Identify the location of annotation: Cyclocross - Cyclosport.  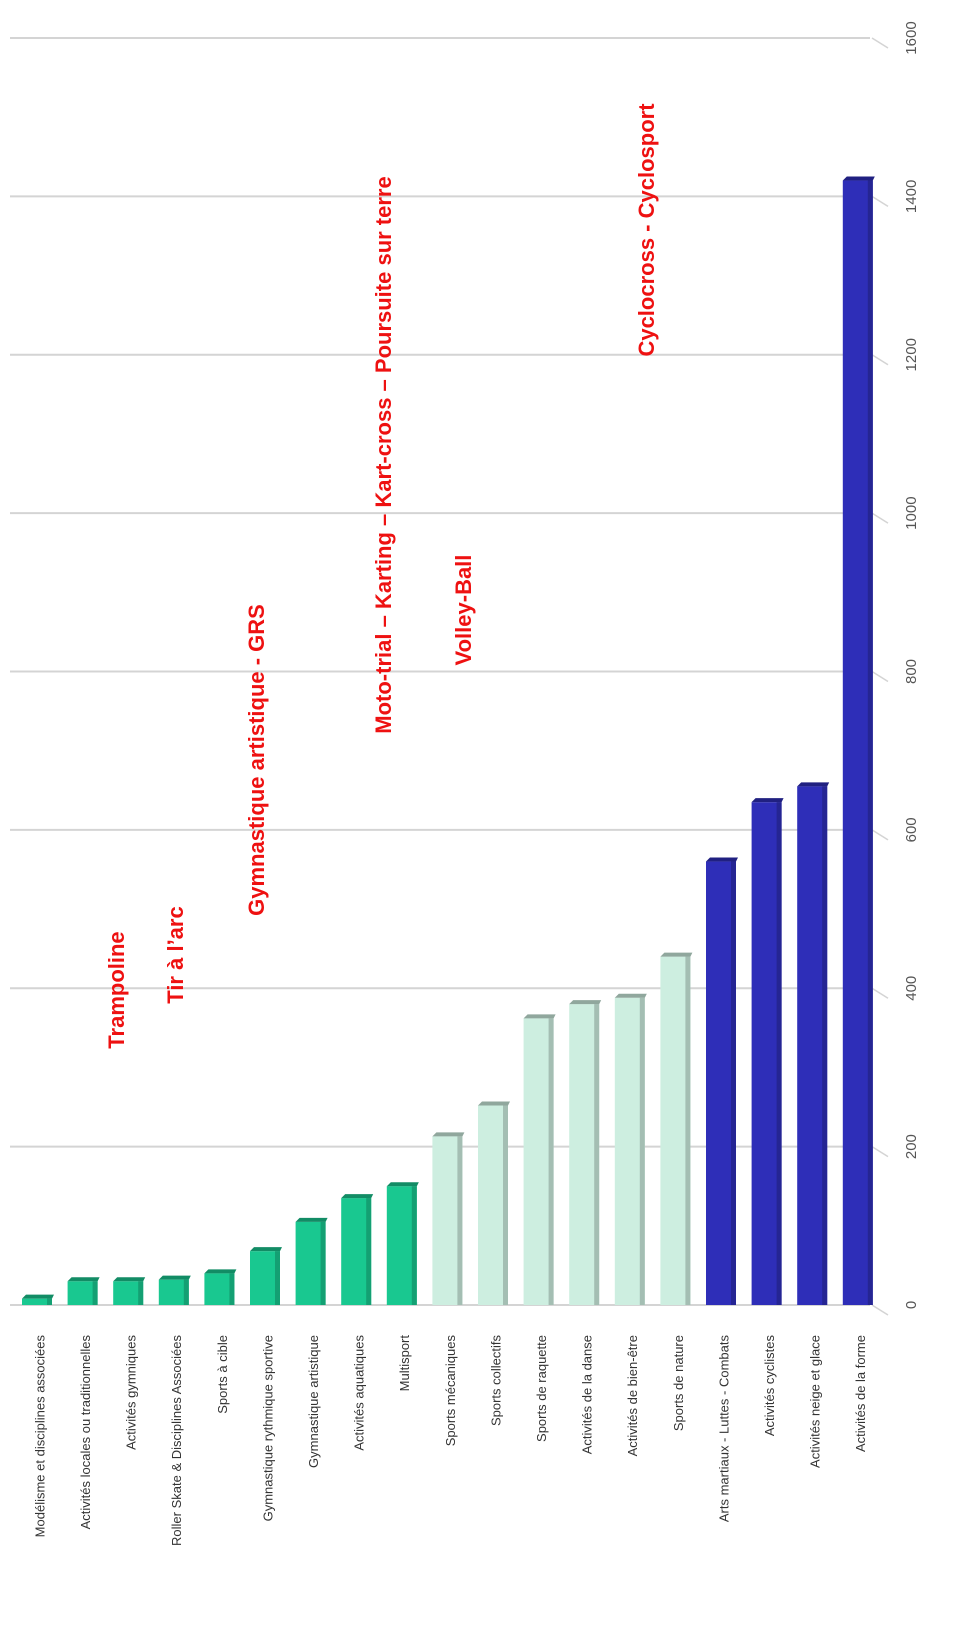
(646, 230).